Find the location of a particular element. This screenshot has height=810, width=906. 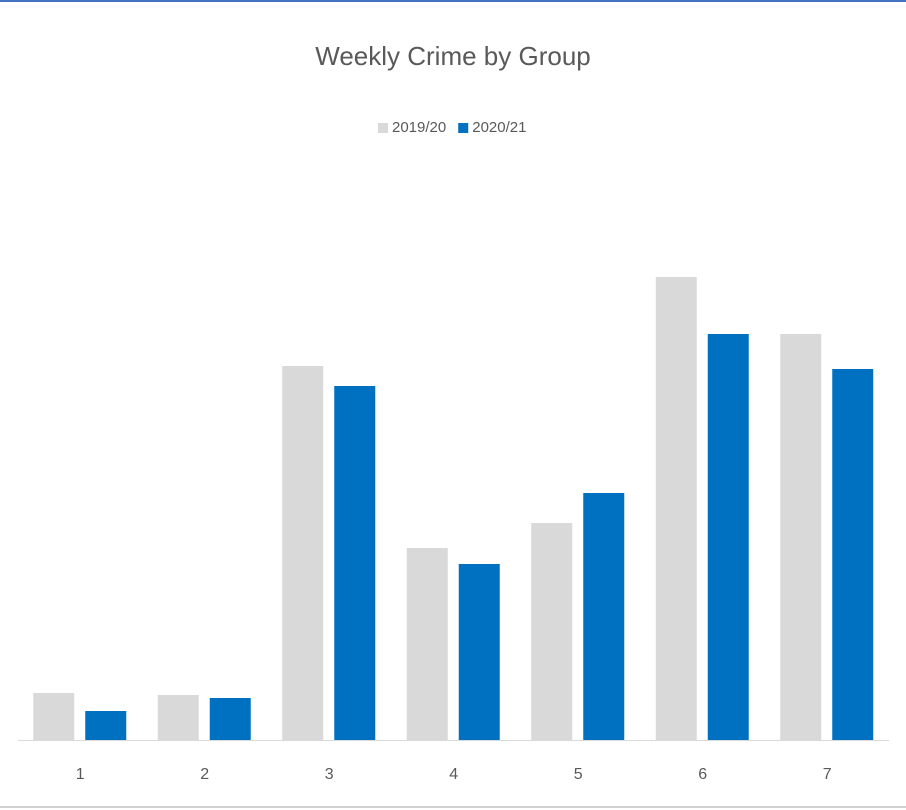

x-tick-label: 3 is located at coordinates (329, 774).